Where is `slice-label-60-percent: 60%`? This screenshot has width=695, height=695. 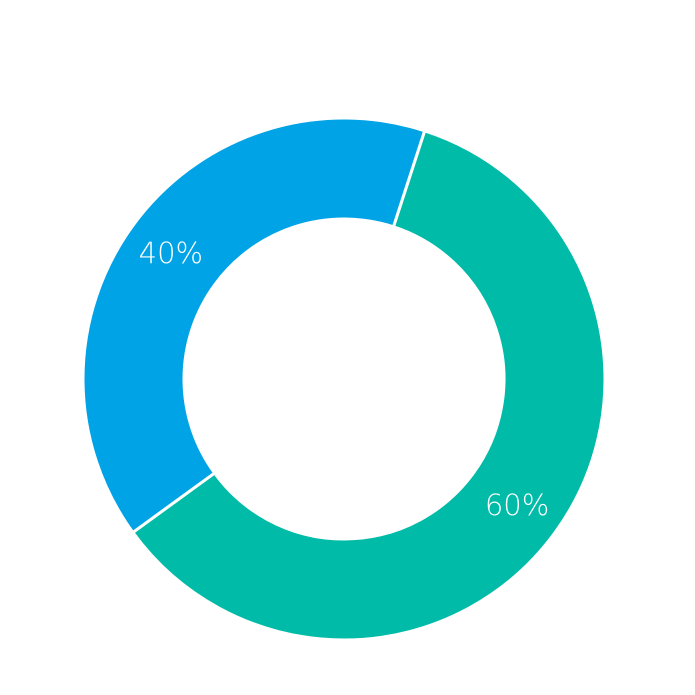
slice-label-60-percent: 60% is located at coordinates (517, 505).